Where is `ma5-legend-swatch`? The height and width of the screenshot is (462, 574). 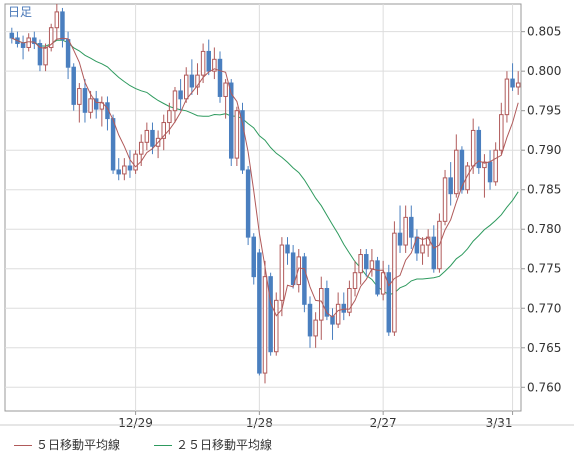 ma5-legend-swatch is located at coordinates (23, 445).